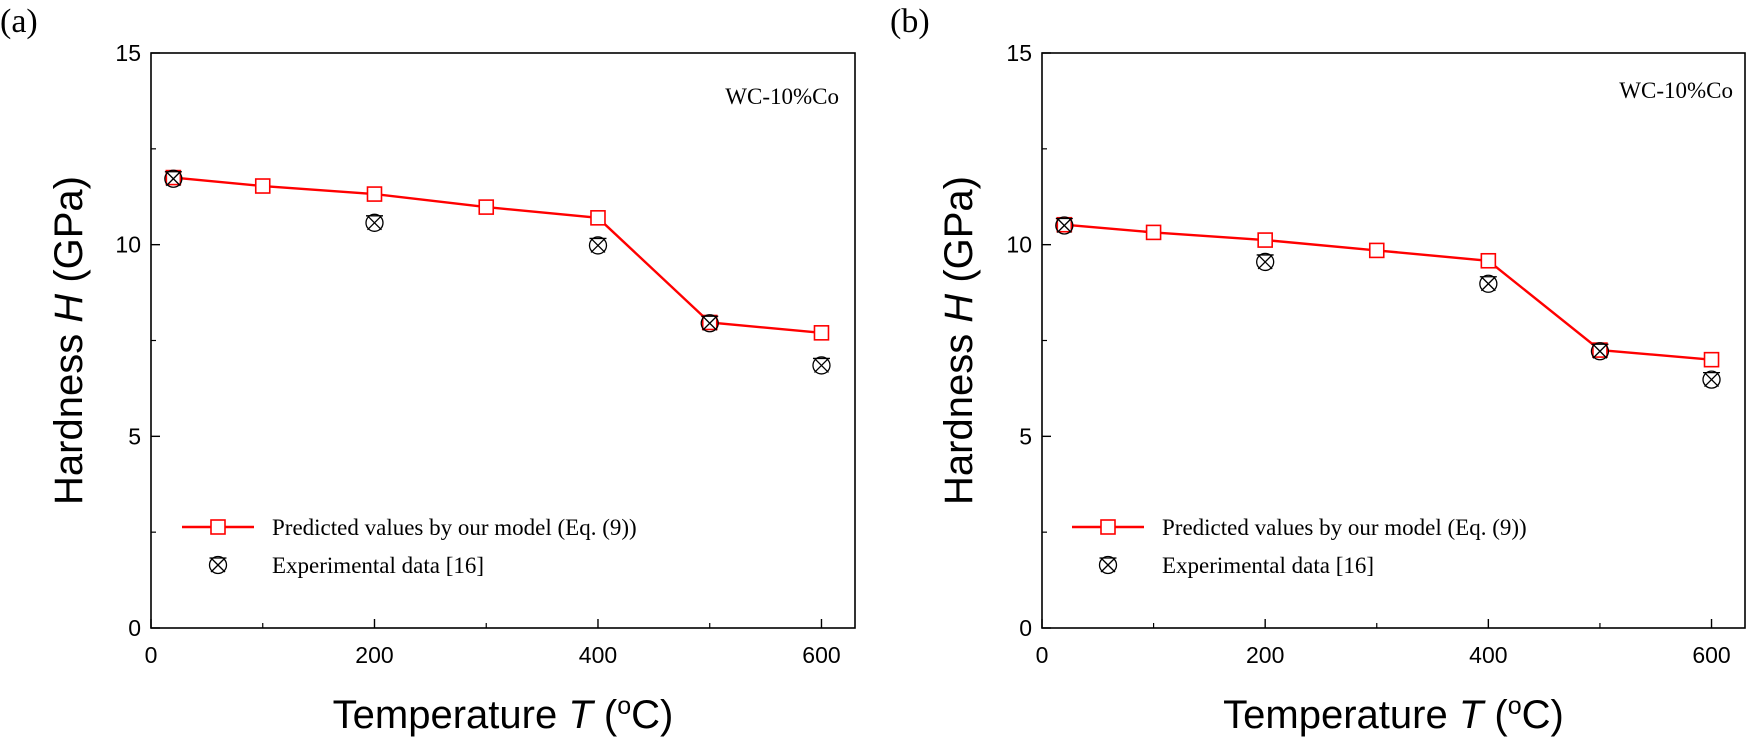  I want to click on x-tick-label: 400, so click(1488, 655).